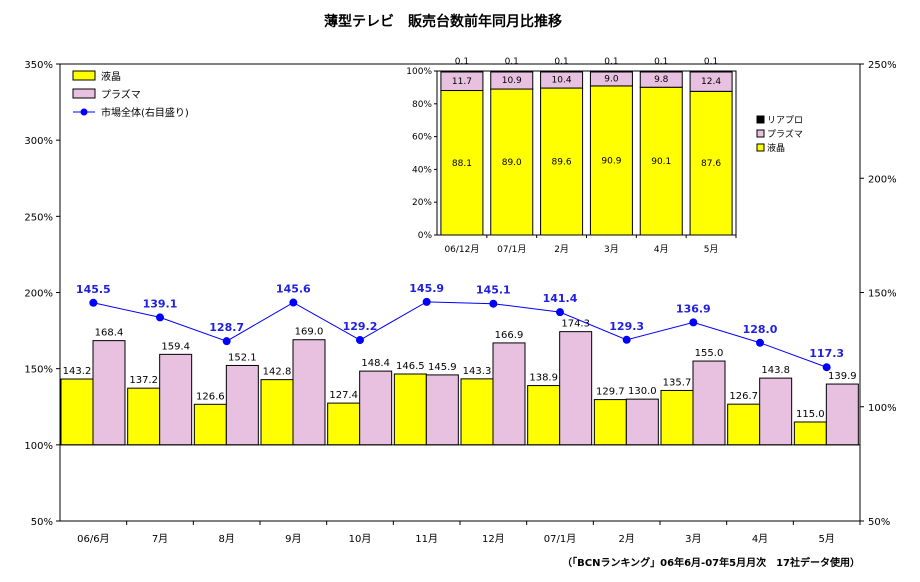 The height and width of the screenshot is (582, 920). Describe the element at coordinates (882, 179) in the screenshot. I see `y-right-tick-label: 200%` at that location.